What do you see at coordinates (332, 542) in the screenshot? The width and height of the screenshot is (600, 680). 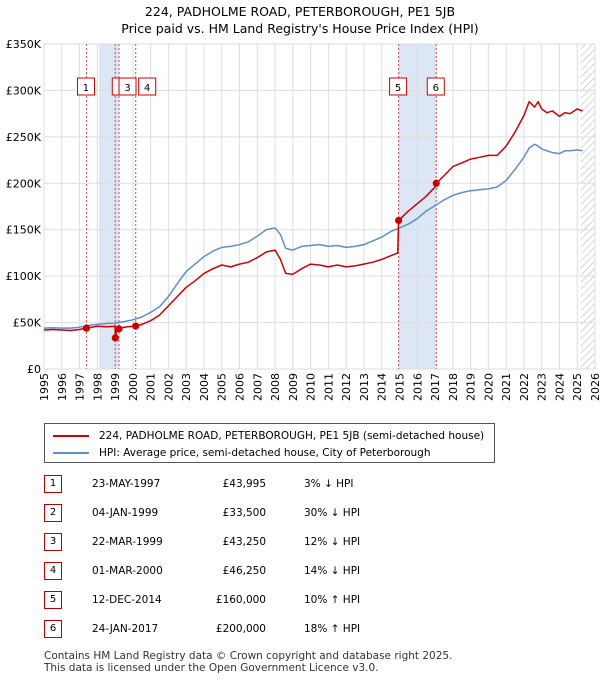 I see `transaction-hpi: 12% ↓ HPI` at bounding box center [332, 542].